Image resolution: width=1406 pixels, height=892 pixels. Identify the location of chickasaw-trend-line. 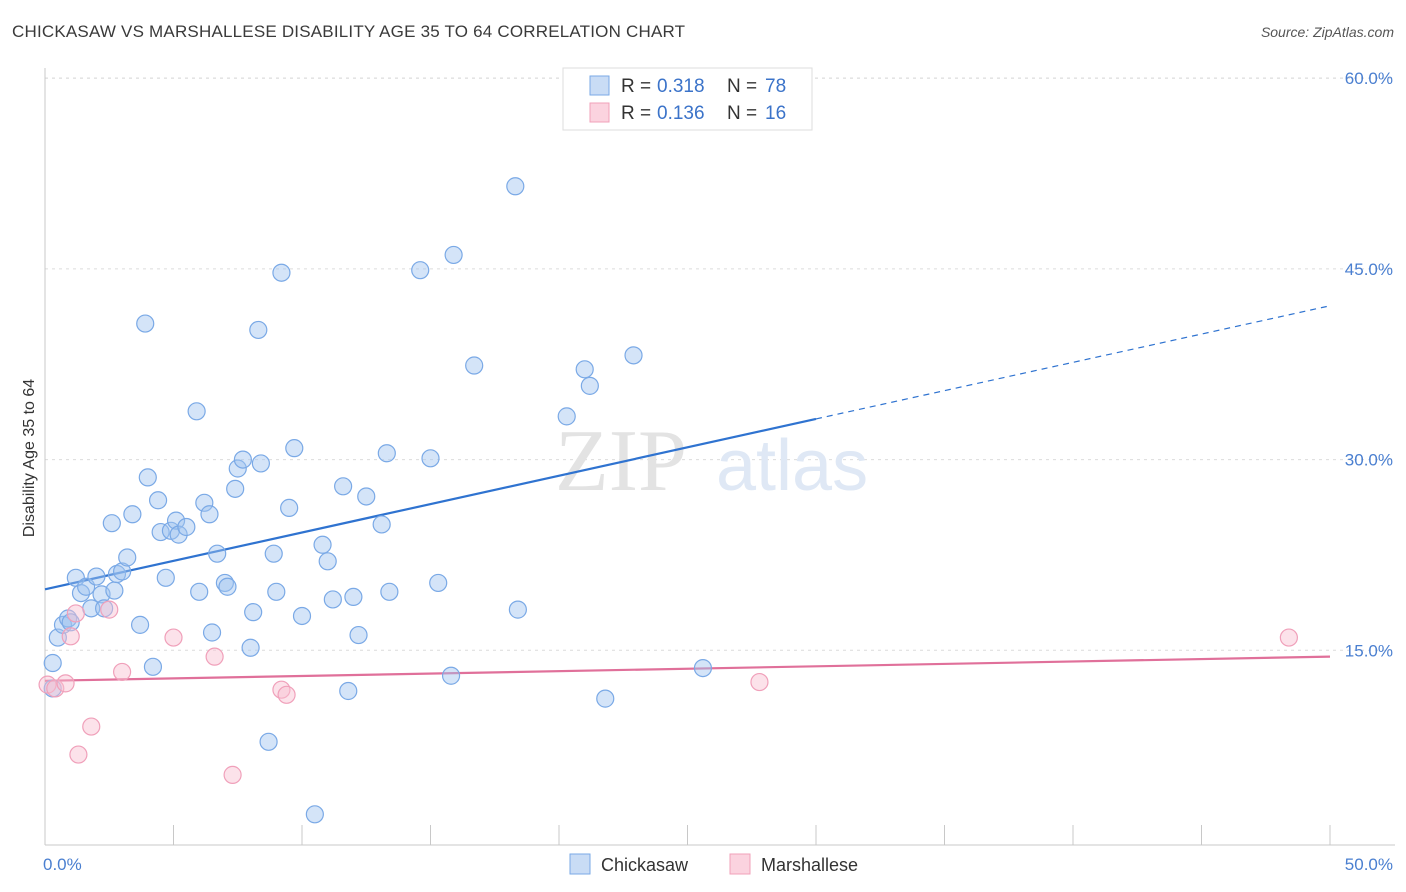
(430, 504).